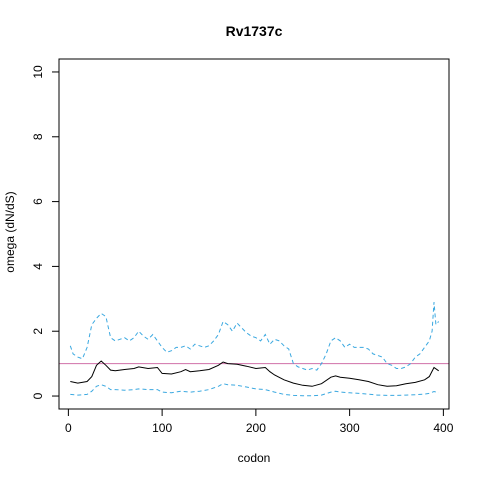 Image resolution: width=480 pixels, height=480 pixels. What do you see at coordinates (254, 31) in the screenshot?
I see `chart-title: Rv1737c` at bounding box center [254, 31].